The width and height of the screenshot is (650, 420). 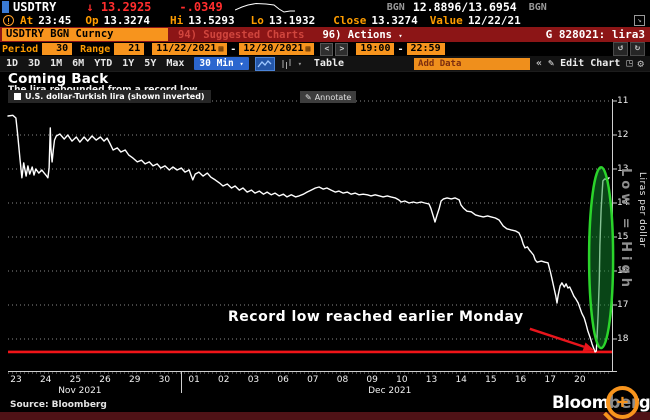 I want to click on interval-dropdown: 30 Min ▾, so click(x=221, y=63).